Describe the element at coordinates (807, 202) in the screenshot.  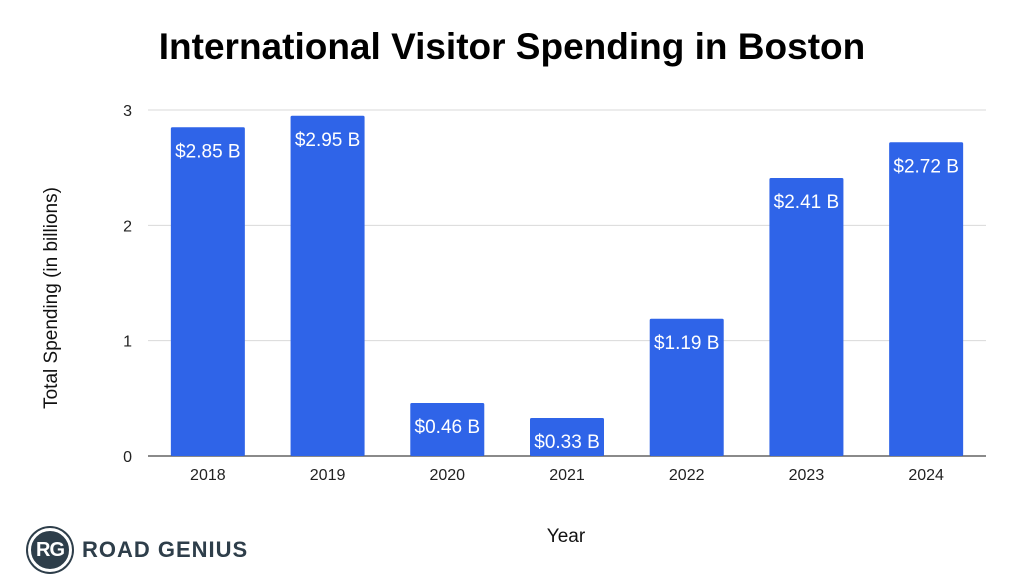
I see `data-label-2023: $2.41 B` at that location.